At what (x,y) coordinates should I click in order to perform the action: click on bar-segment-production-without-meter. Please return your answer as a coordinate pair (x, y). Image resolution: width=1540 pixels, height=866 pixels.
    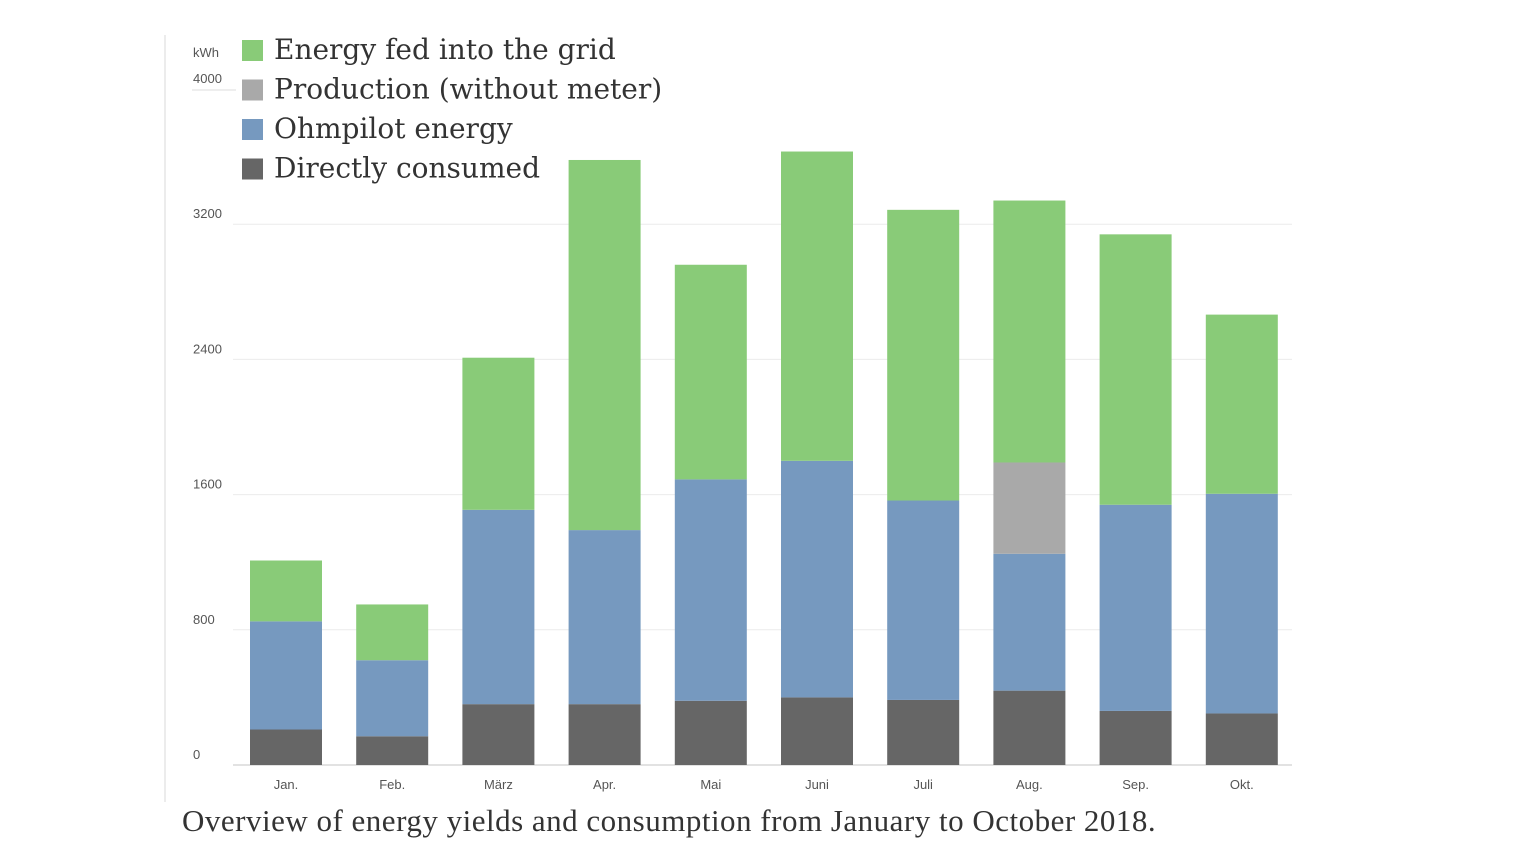
    Looking at the image, I should click on (1029, 508).